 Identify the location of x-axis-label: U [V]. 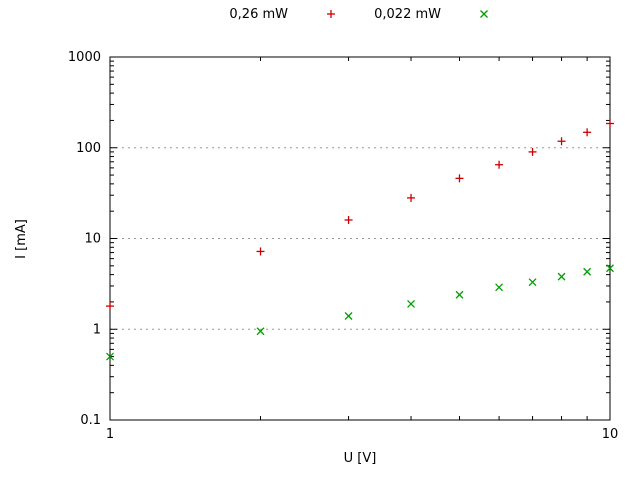
(360, 458).